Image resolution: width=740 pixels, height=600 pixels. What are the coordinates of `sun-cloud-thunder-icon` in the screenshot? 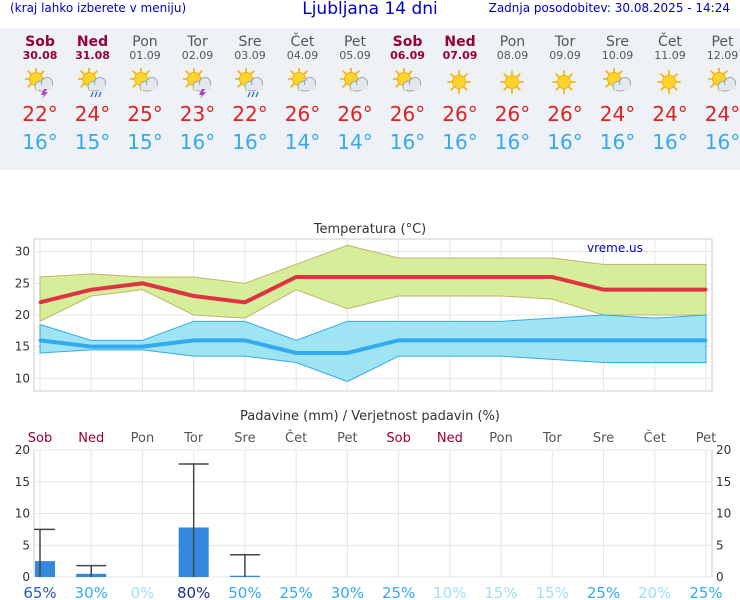 It's located at (196, 83).